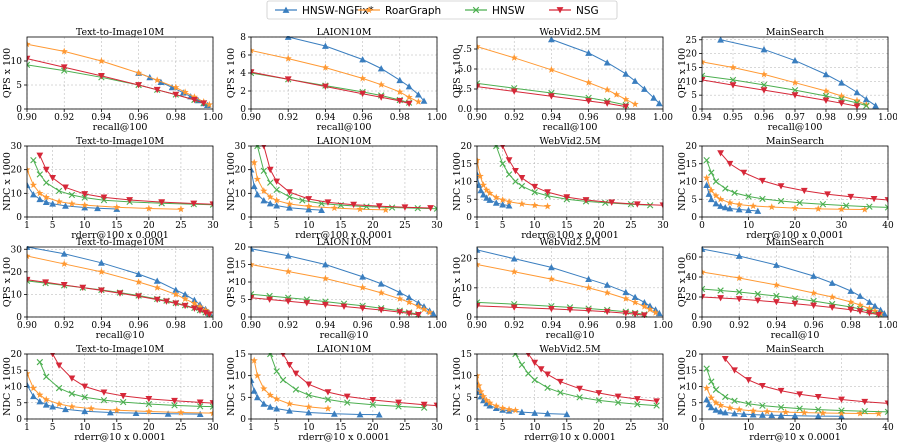 The image size is (897, 445). I want to click on x-tick-label: 0.90, so click(477, 326).